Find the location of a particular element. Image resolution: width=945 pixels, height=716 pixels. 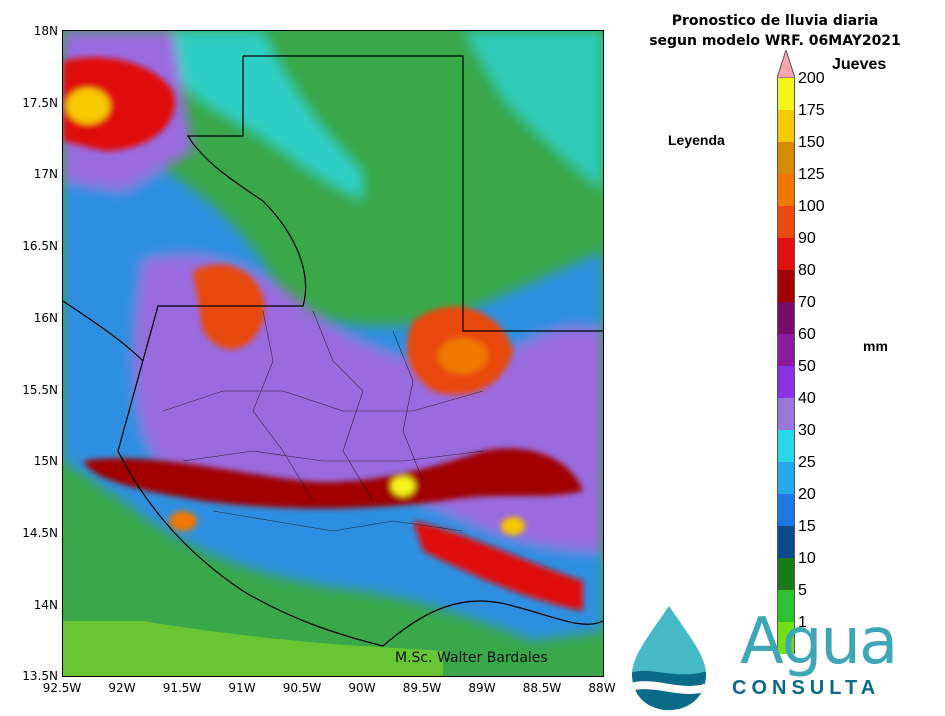

lon-label: 88.5W is located at coordinates (542, 688).